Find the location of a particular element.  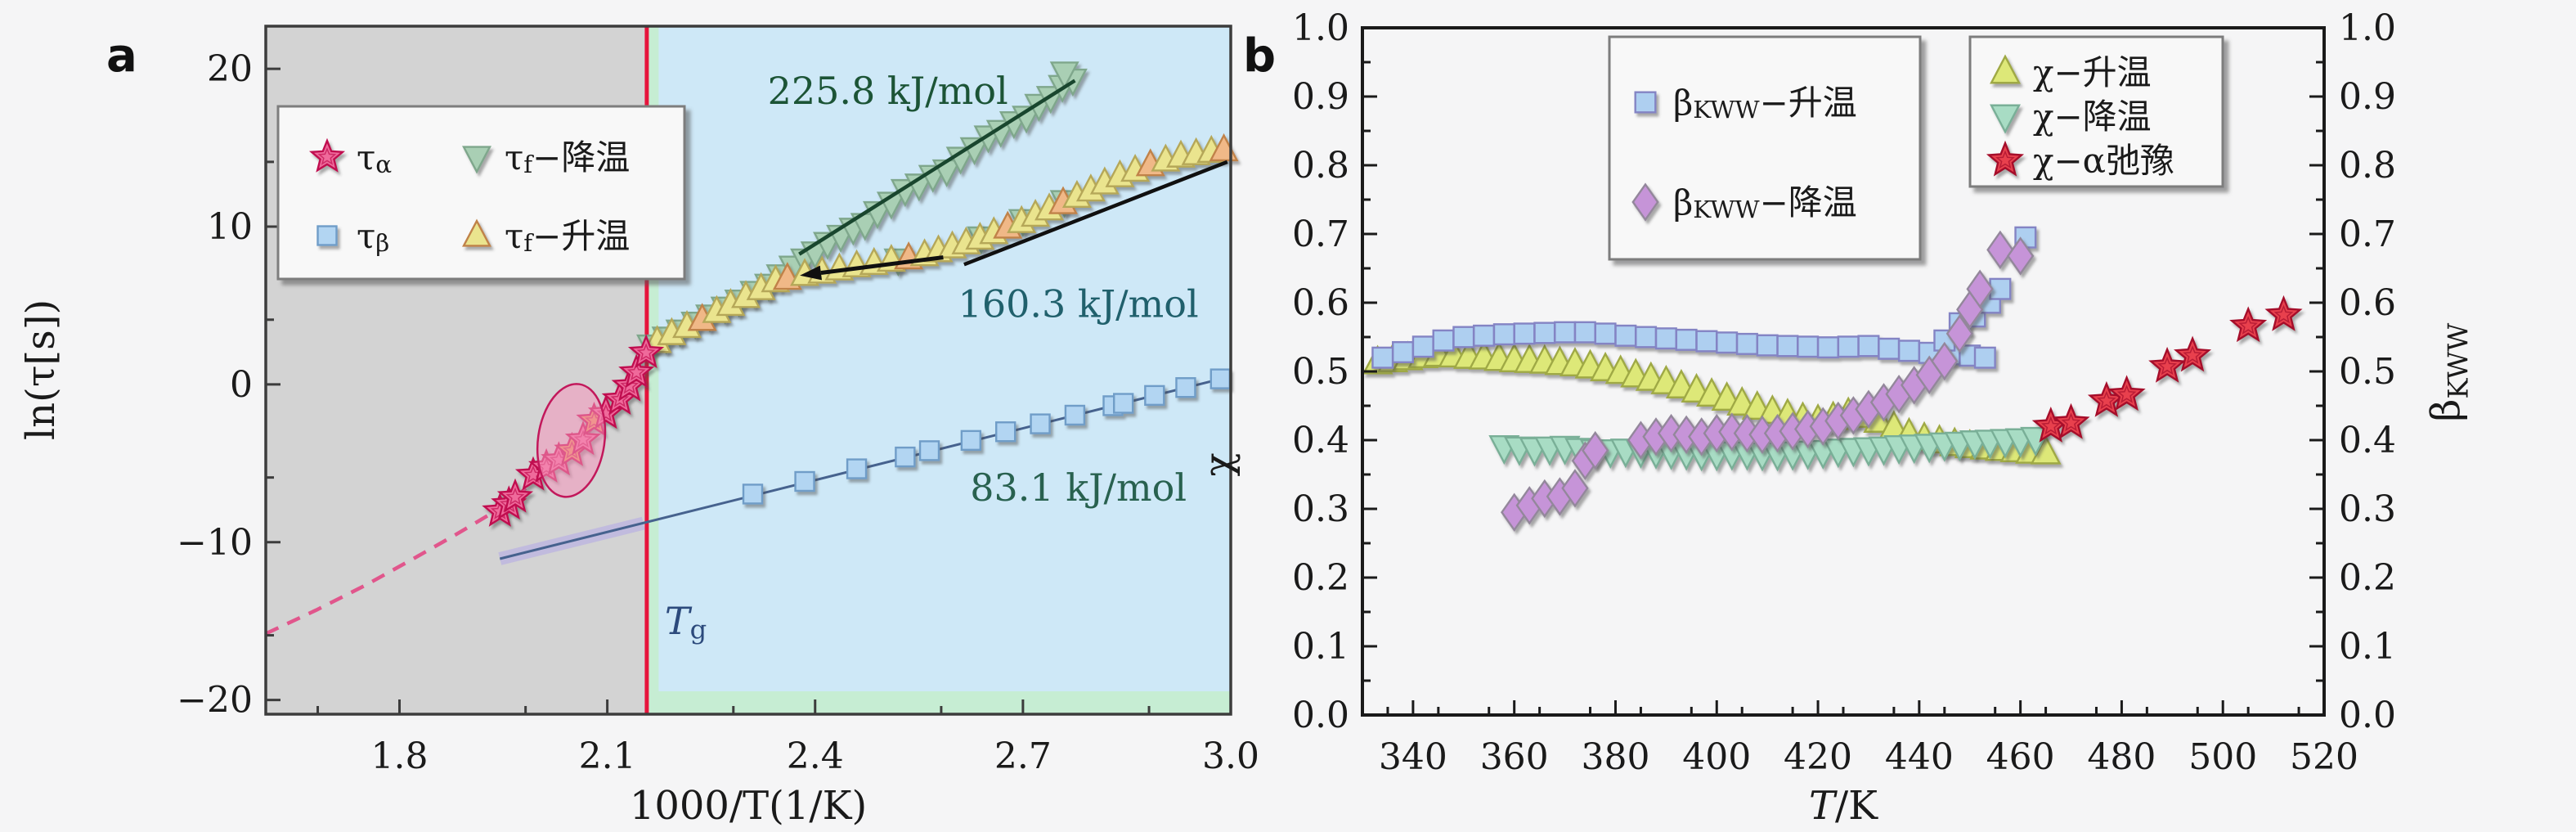

svg-text: 440 is located at coordinates (1920, 757).